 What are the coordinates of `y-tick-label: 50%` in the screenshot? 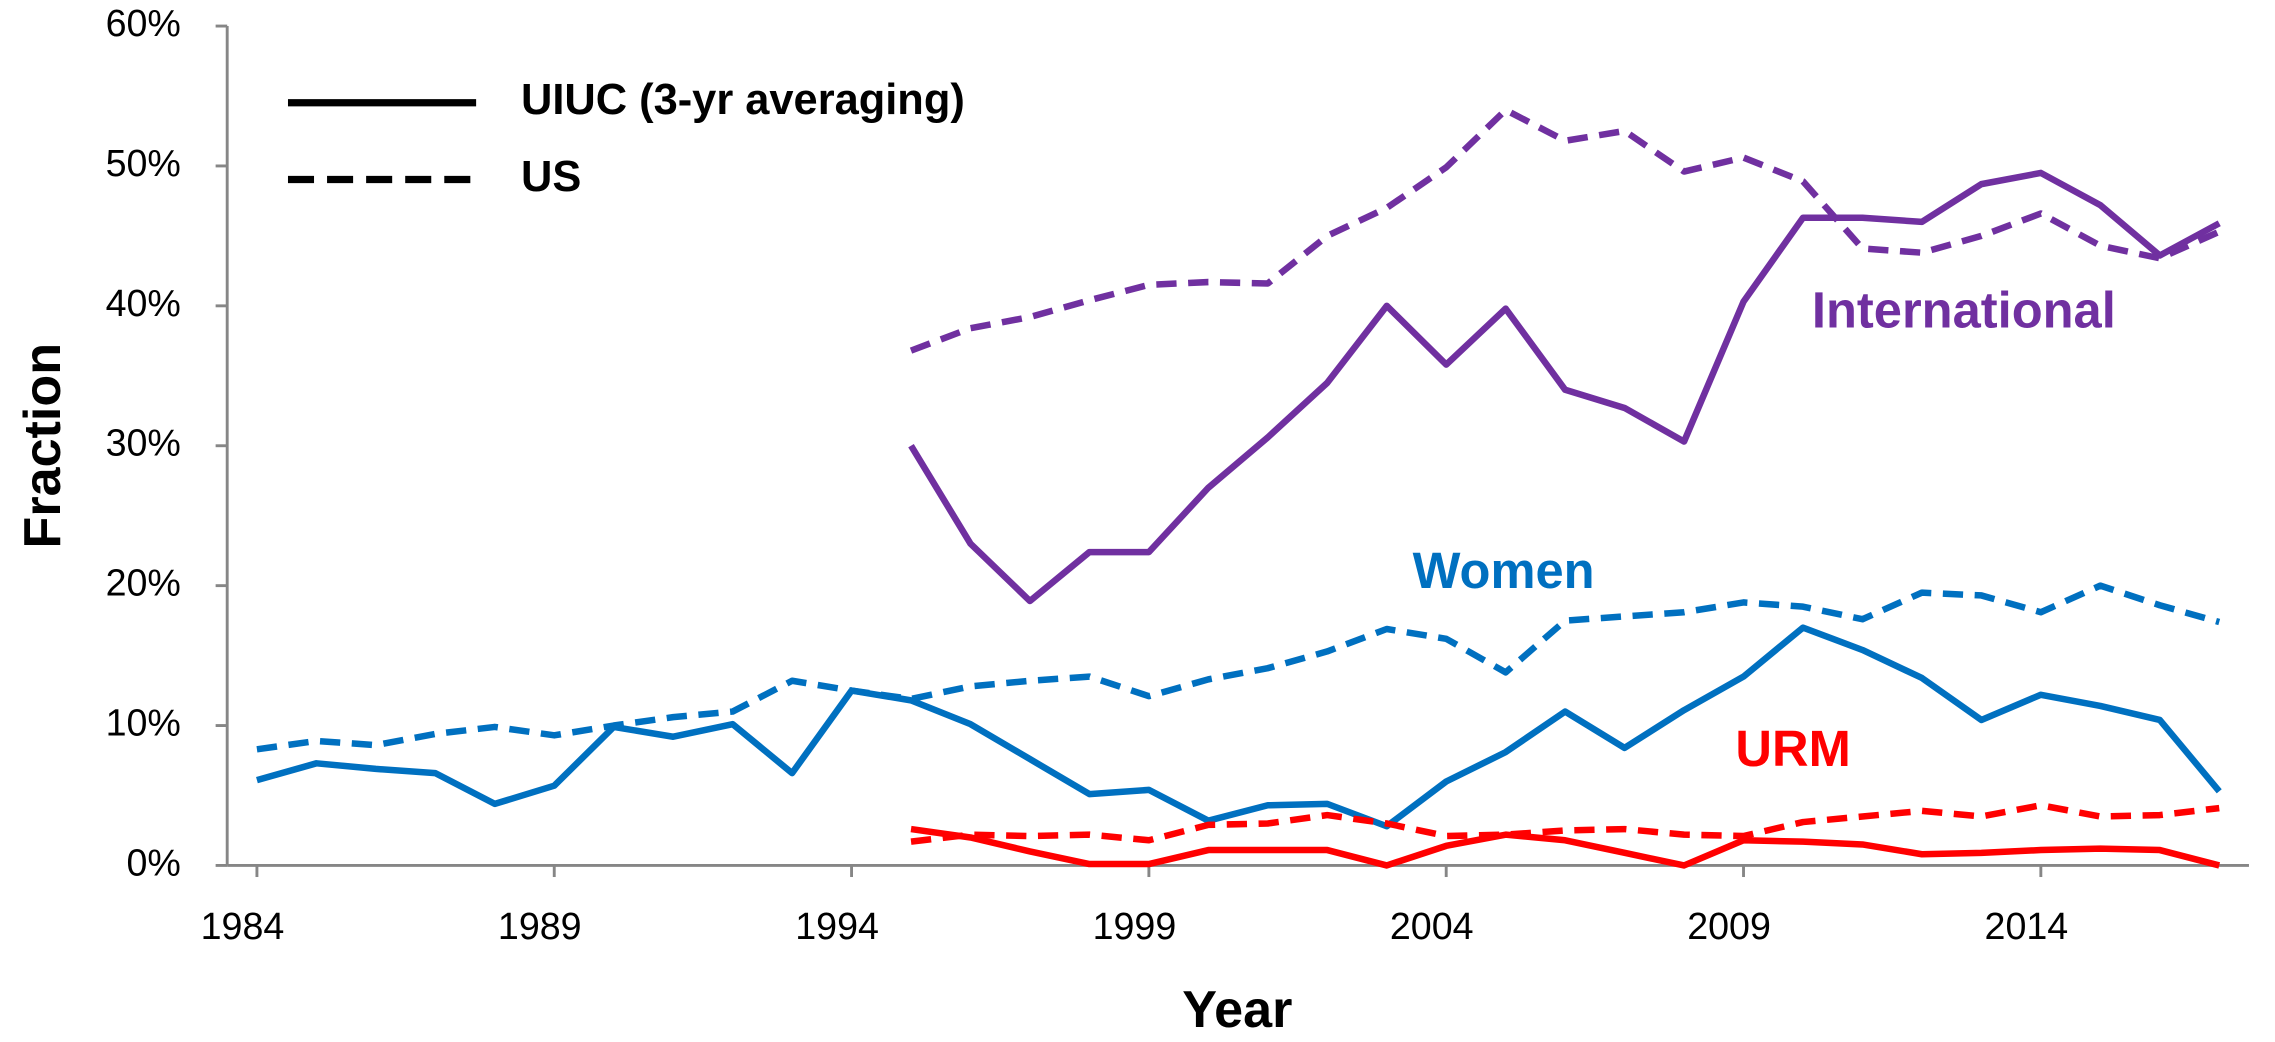 It's located at (143, 163).